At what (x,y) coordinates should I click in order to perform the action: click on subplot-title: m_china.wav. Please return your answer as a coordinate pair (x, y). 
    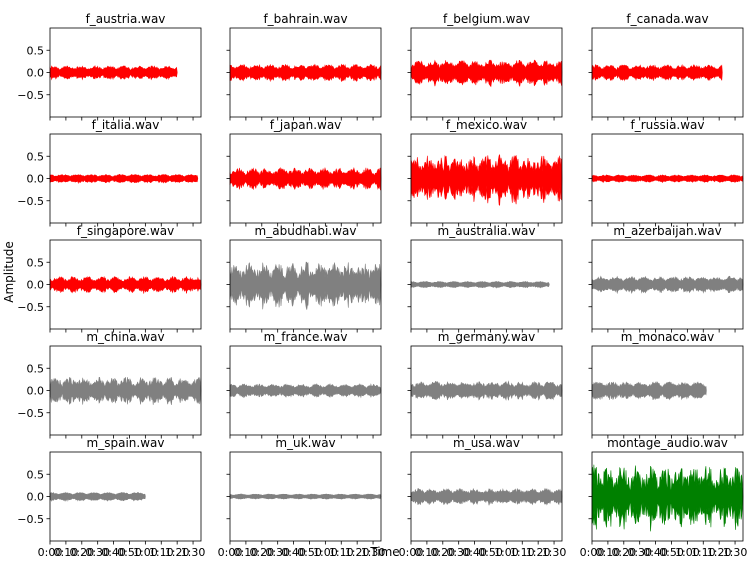
    Looking at the image, I should click on (125, 337).